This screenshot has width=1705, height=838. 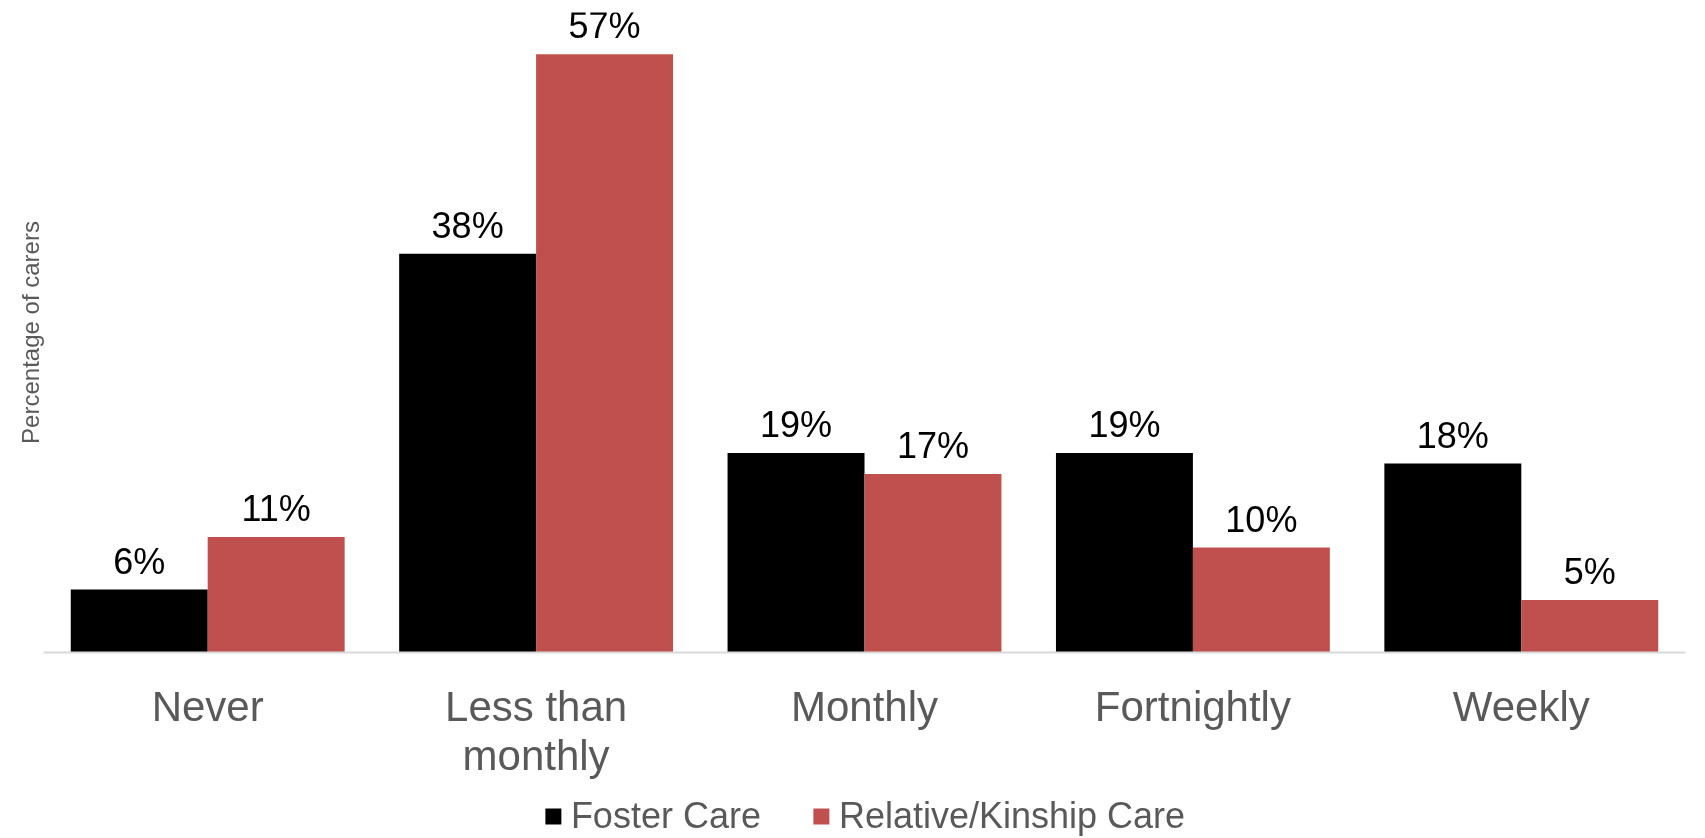 What do you see at coordinates (864, 706) in the screenshot?
I see `x-tick-label: Monthly` at bounding box center [864, 706].